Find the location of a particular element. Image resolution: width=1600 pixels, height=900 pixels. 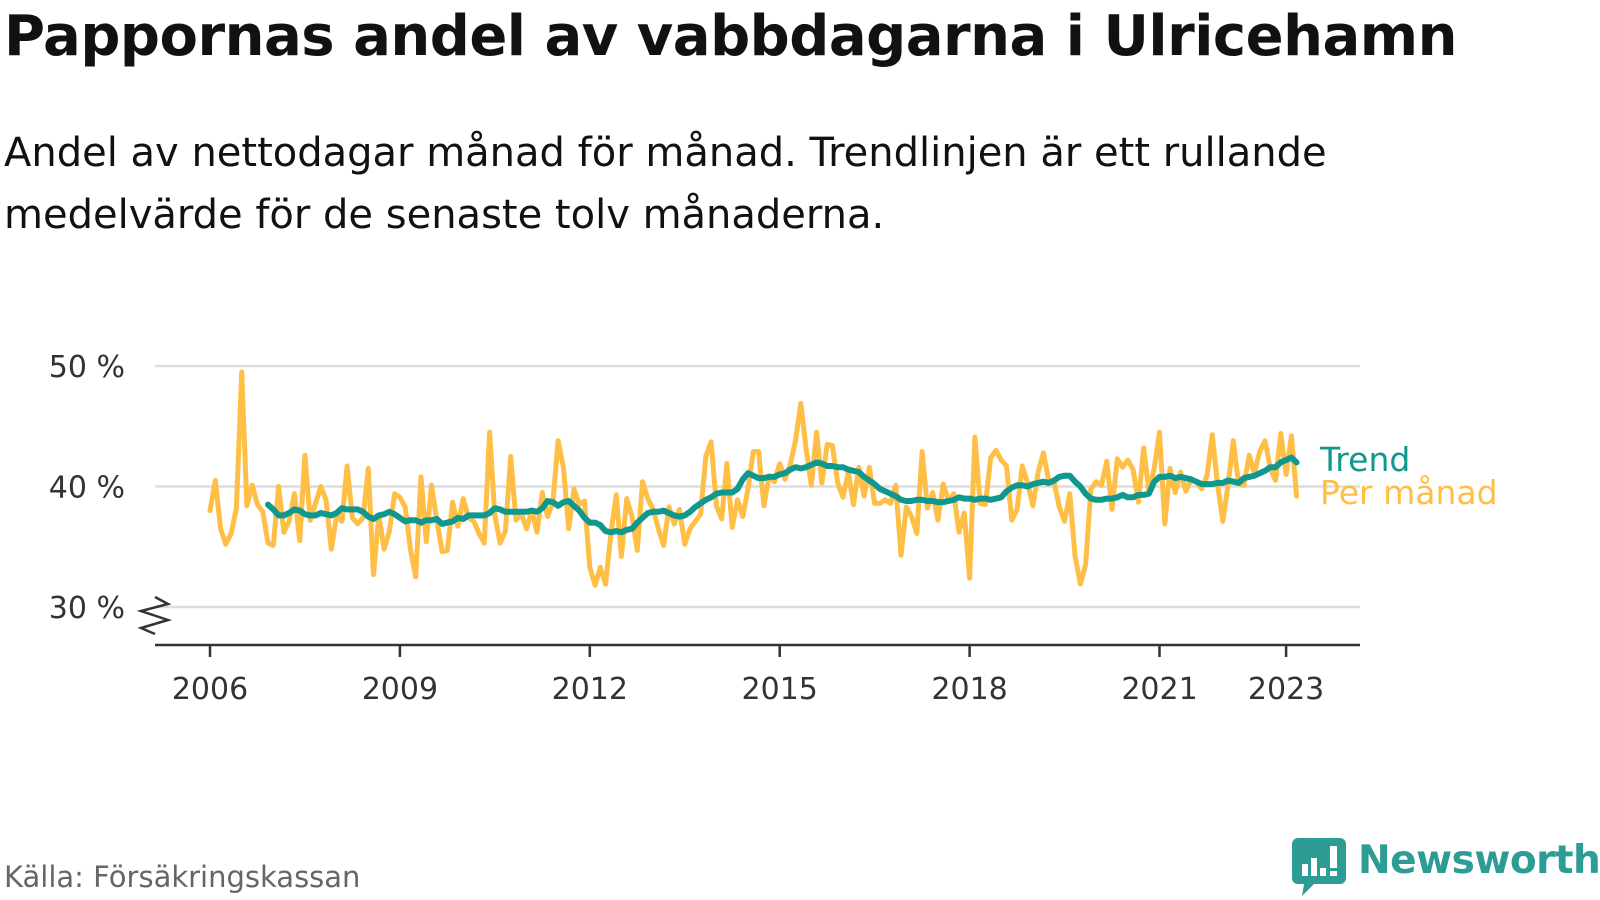

axis-layer is located at coordinates (748, 626).